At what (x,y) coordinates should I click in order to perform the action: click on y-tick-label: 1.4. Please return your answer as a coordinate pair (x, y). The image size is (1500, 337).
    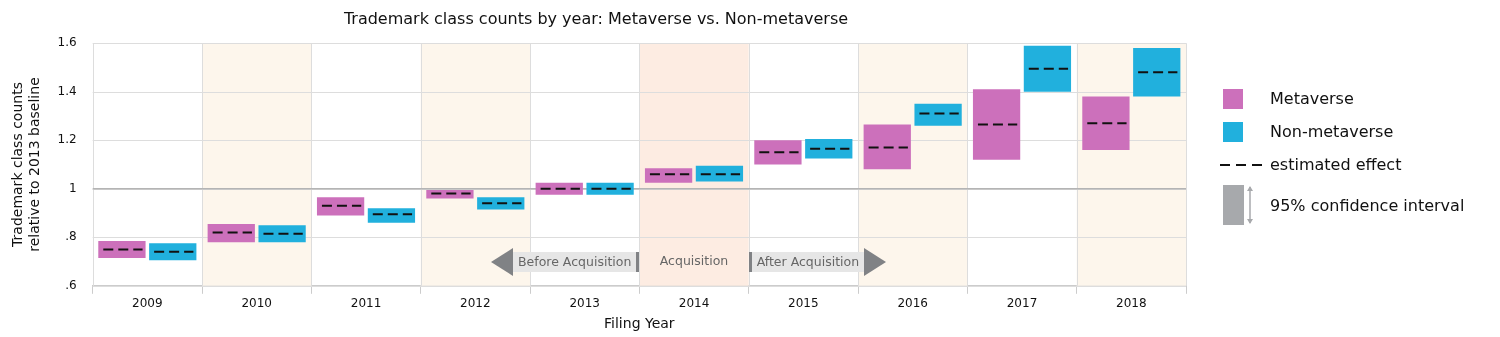
    Looking at the image, I should click on (67, 90).